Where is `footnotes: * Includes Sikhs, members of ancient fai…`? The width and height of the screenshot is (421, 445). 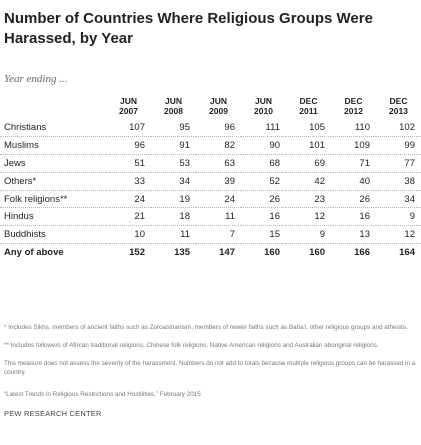 footnotes: * Includes Sikhs, members of ancient fai… is located at coordinates (211, 354).